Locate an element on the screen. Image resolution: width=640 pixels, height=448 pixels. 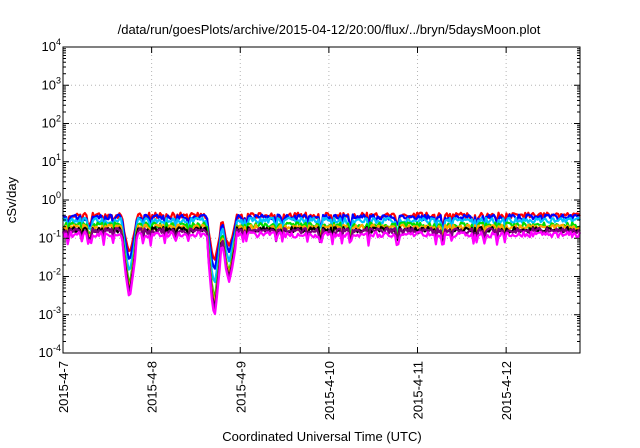
x-axis-label: Coordinated Universal Time (UTC) is located at coordinates (321, 436).